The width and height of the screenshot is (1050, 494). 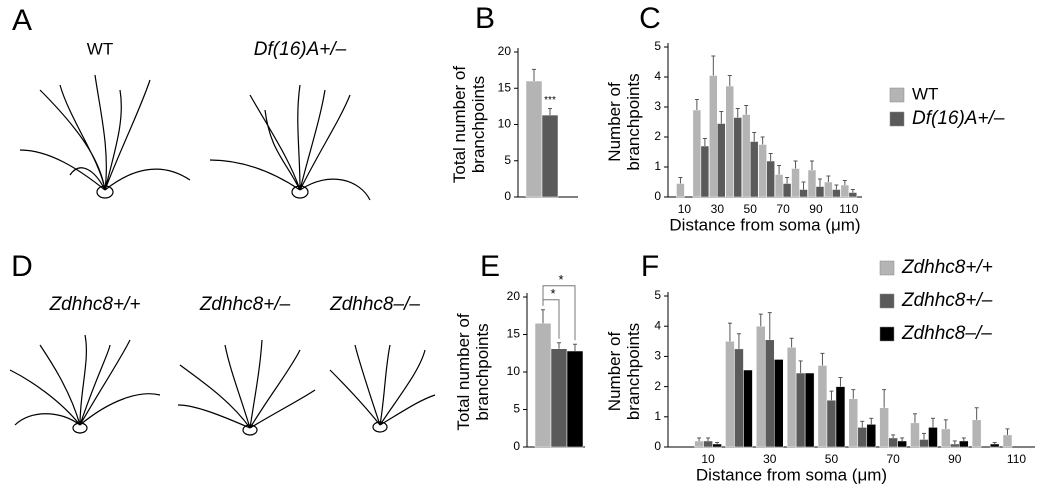 What do you see at coordinates (22, 266) in the screenshot?
I see `panel-label: D` at bounding box center [22, 266].